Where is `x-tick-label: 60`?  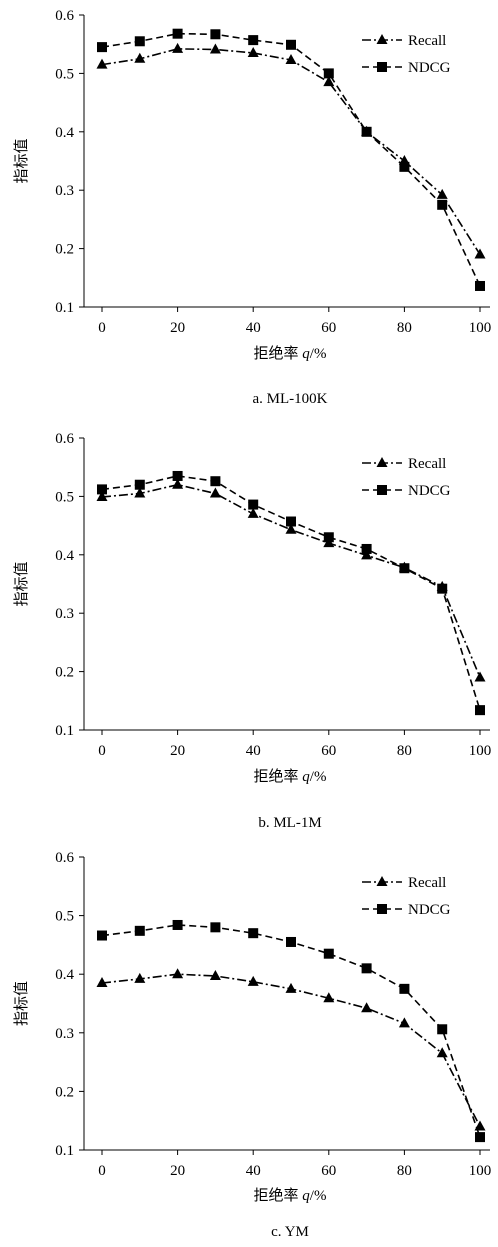 x-tick-label: 60 is located at coordinates (328, 751).